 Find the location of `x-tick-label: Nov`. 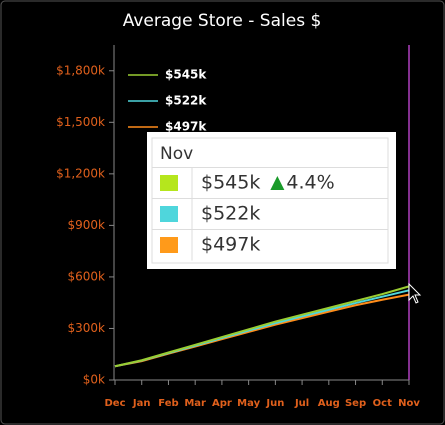

x-tick-label: Nov is located at coordinates (409, 403).